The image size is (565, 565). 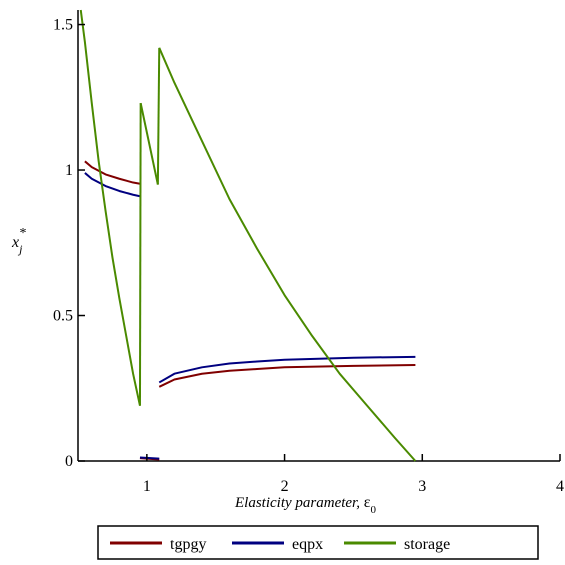 I want to click on y-axis-title: xj*, so click(x=18, y=241).